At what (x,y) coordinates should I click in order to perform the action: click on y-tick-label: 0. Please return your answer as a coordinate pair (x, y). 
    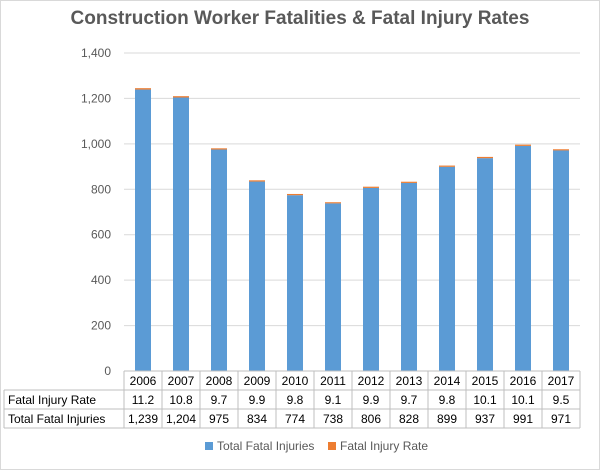
    Looking at the image, I should click on (107, 371).